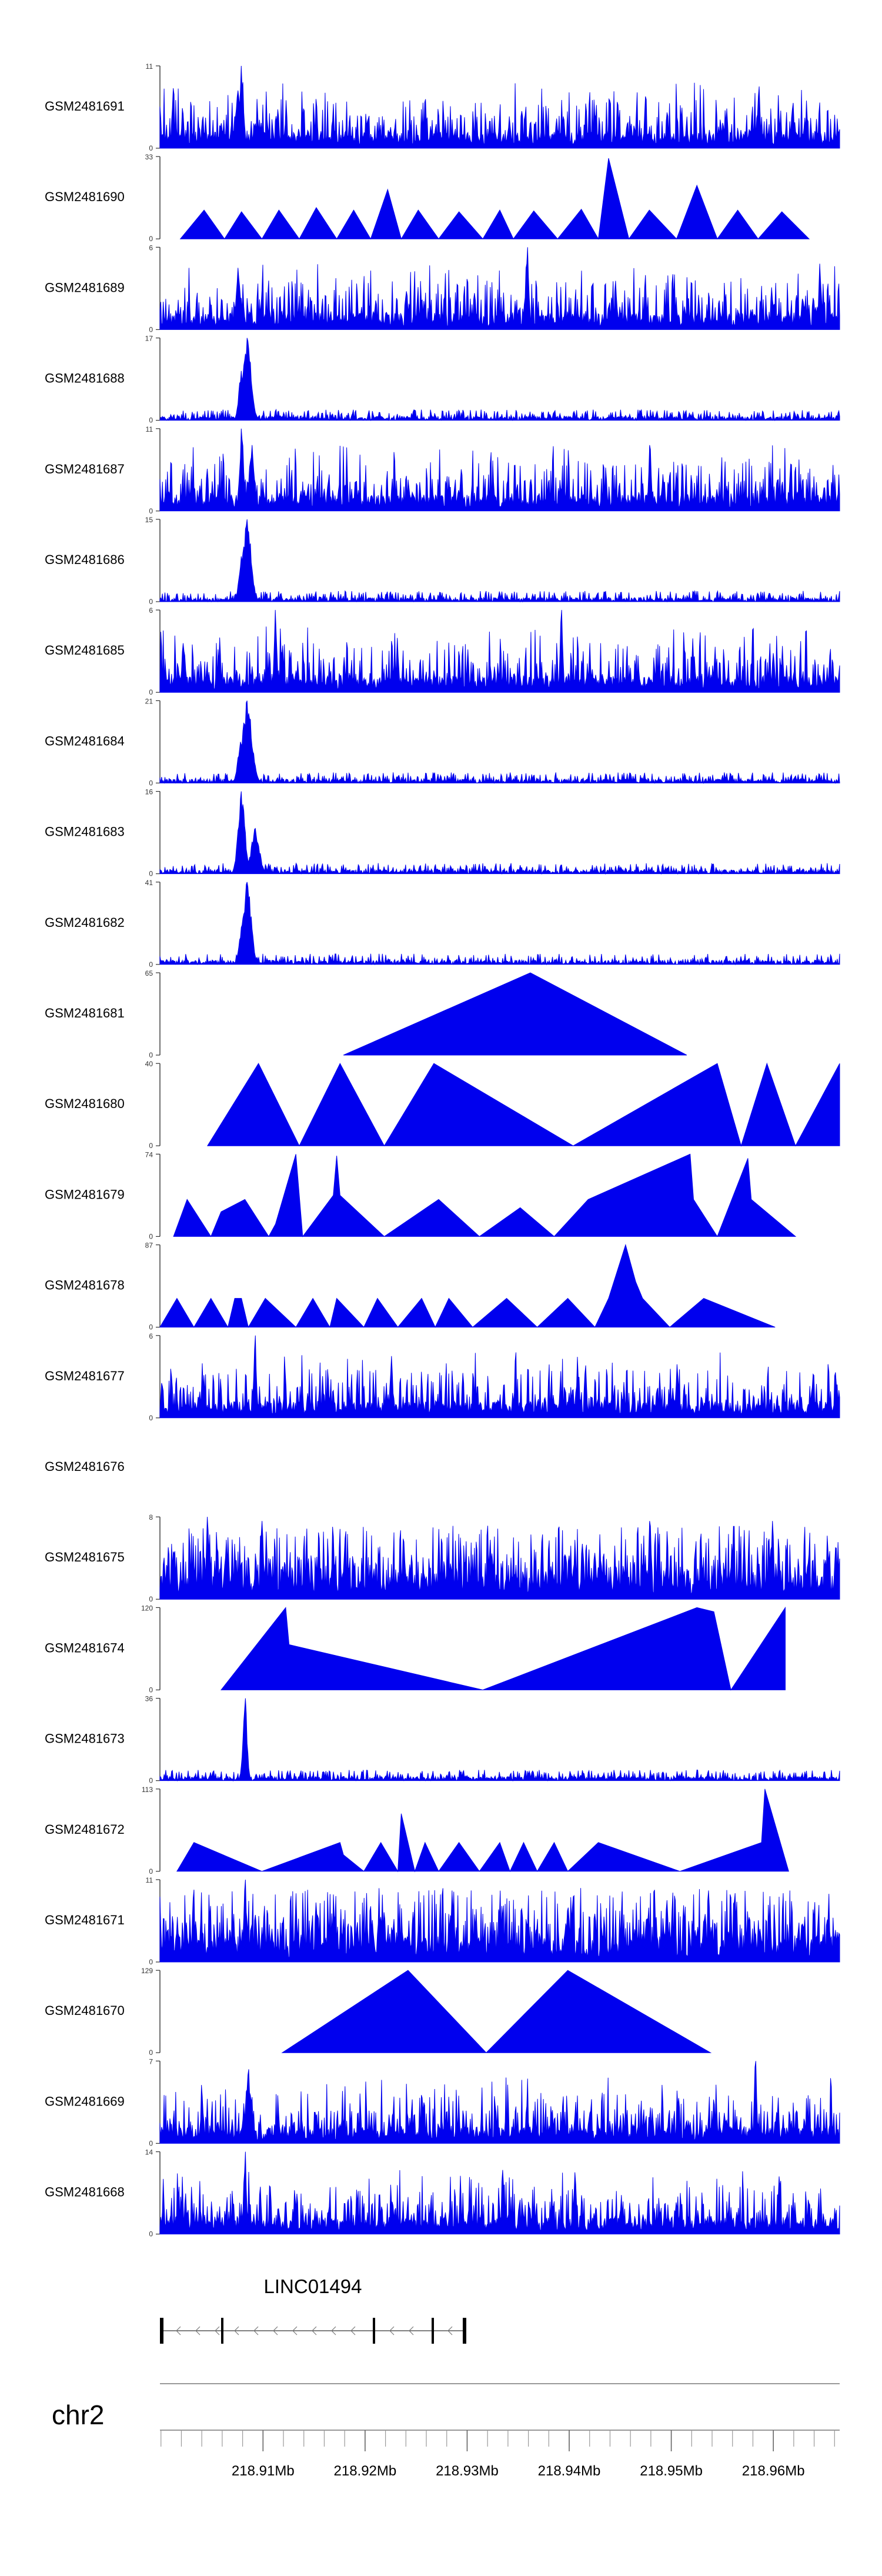 Image resolution: width=882 pixels, height=2576 pixels. What do you see at coordinates (85, 1920) in the screenshot?
I see `track-label: GSM2481671` at bounding box center [85, 1920].